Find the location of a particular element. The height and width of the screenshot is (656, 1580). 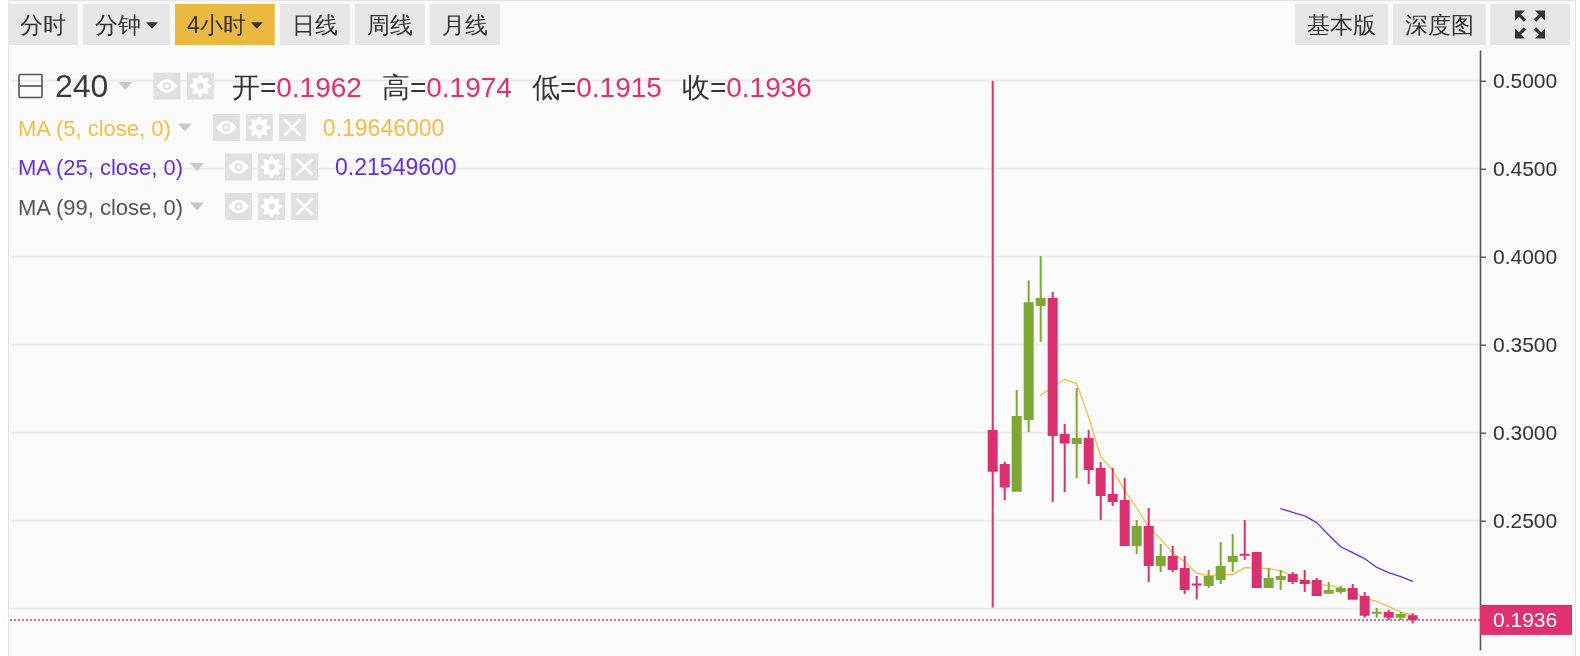

y-tick-label: 0.4500 is located at coordinates (1525, 168).